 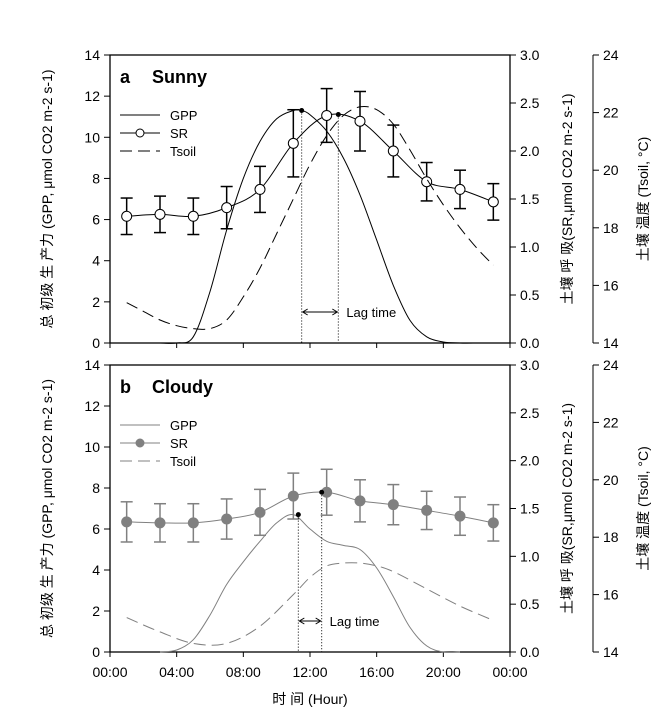 What do you see at coordinates (125, 387) in the screenshot?
I see `panel-label: b` at bounding box center [125, 387].